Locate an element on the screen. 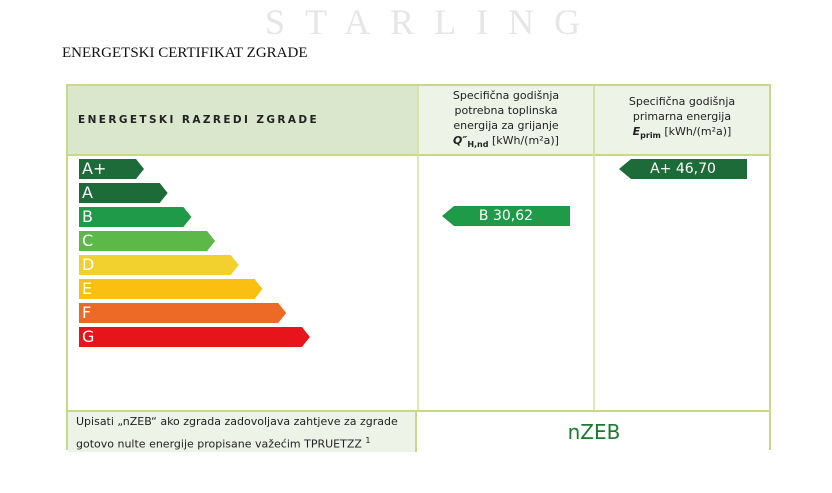 The height and width of the screenshot is (493, 832). header-line: energija za grijanje is located at coordinates (506, 125).